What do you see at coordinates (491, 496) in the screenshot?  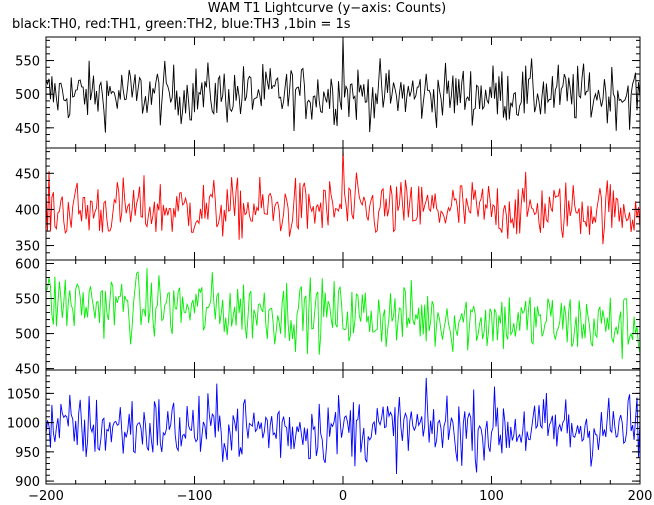 I see `x-tick-label: 100` at bounding box center [491, 496].